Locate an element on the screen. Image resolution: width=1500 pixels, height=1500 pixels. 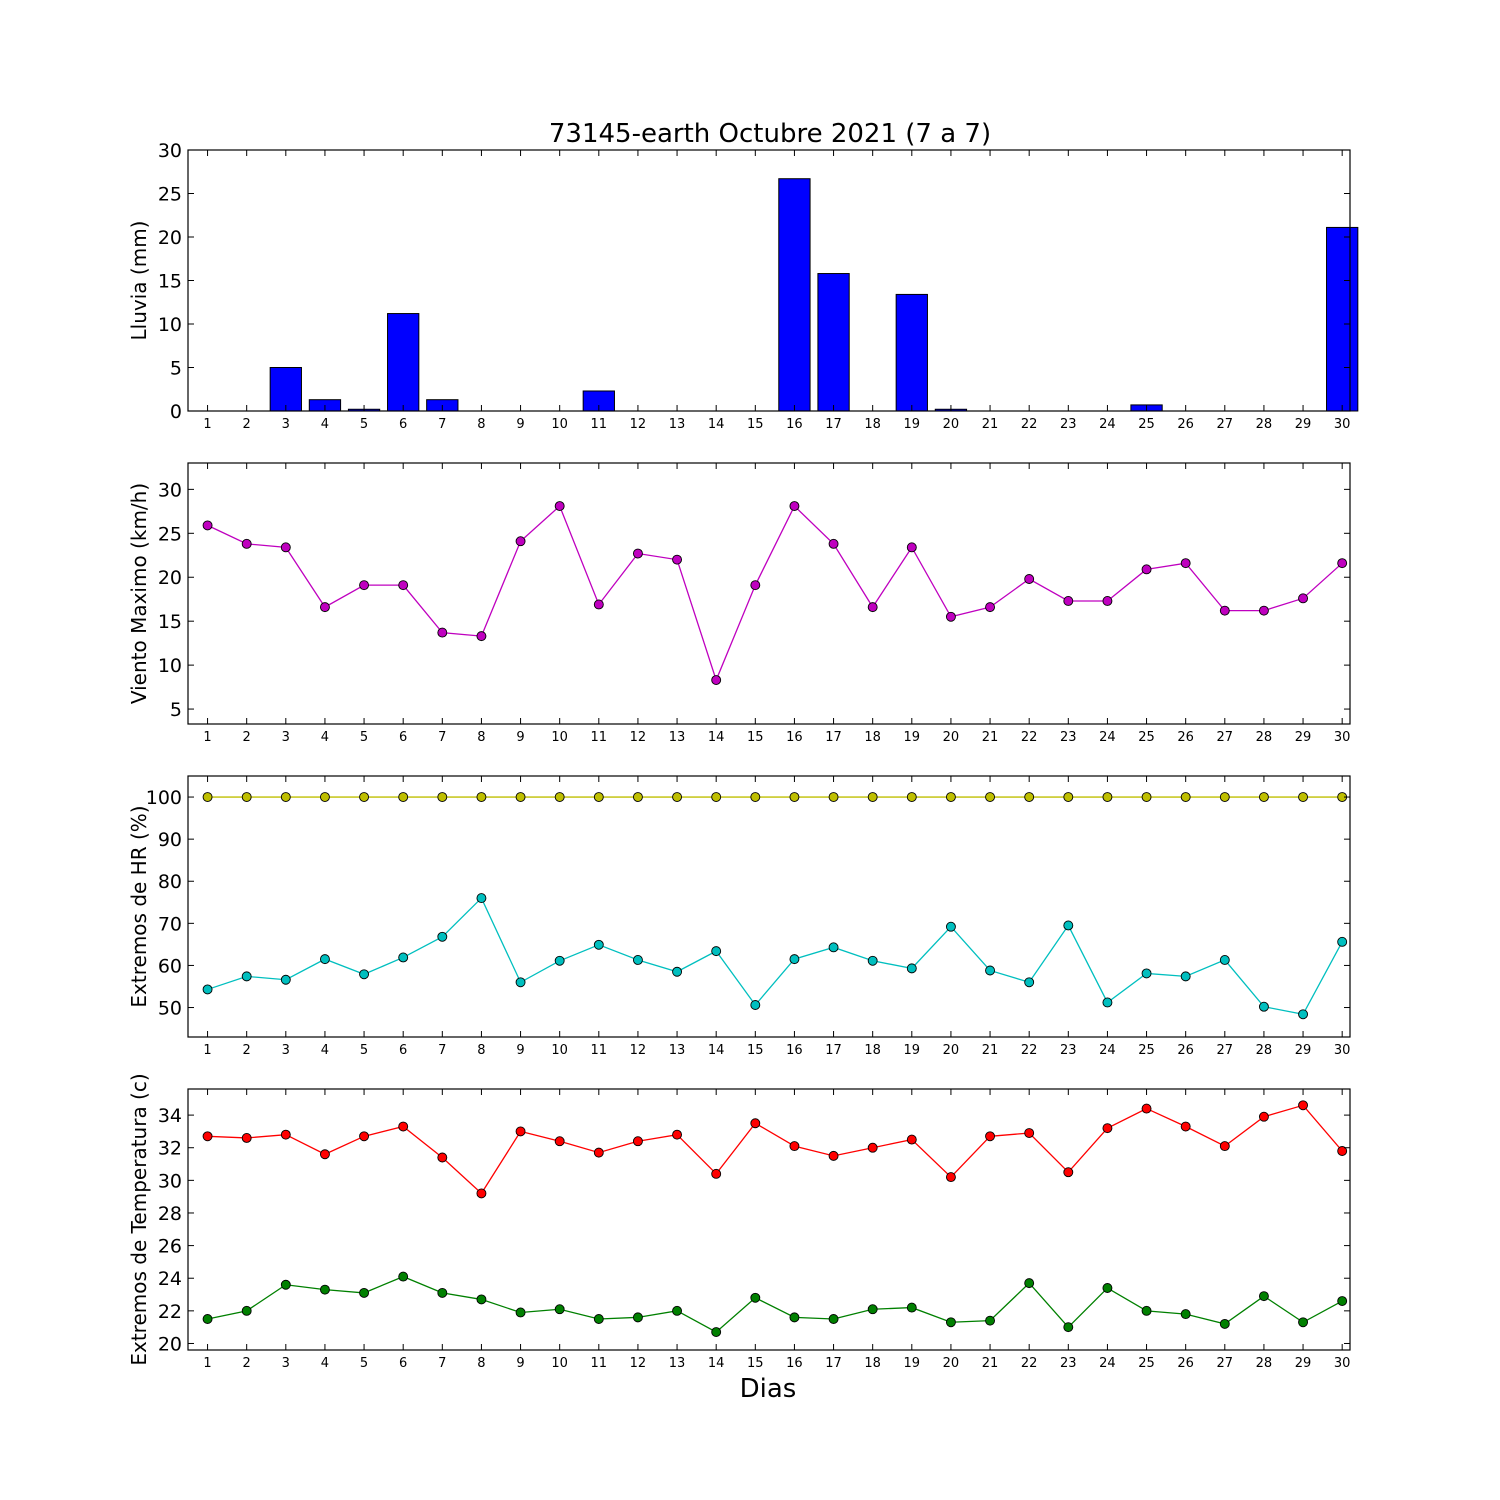
temperature-x-tick-label: 28 is located at coordinates (1264, 1363).